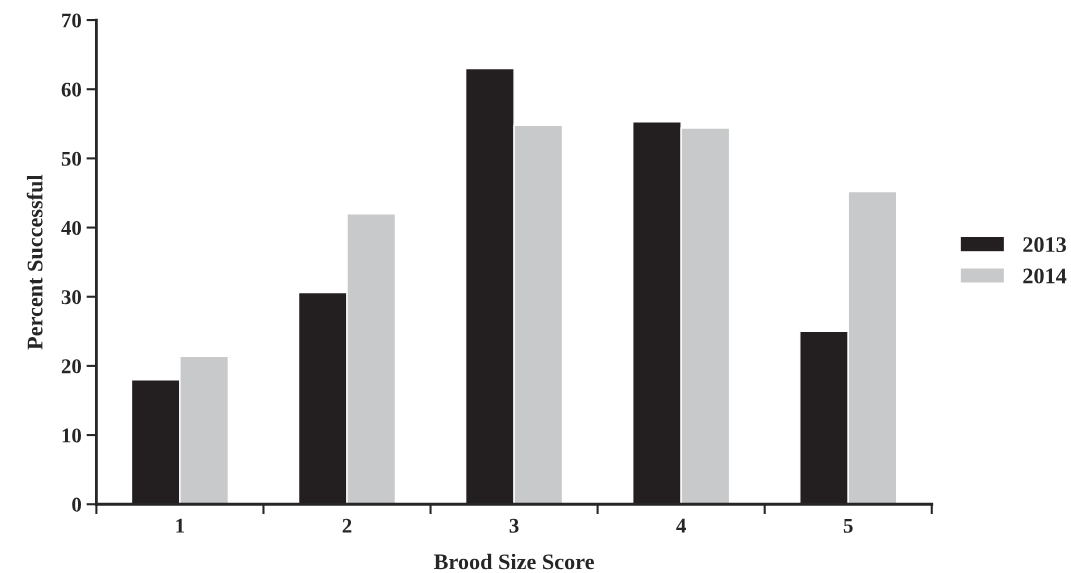 The height and width of the screenshot is (573, 1071). I want to click on y-tick-label: 30, so click(71, 297).